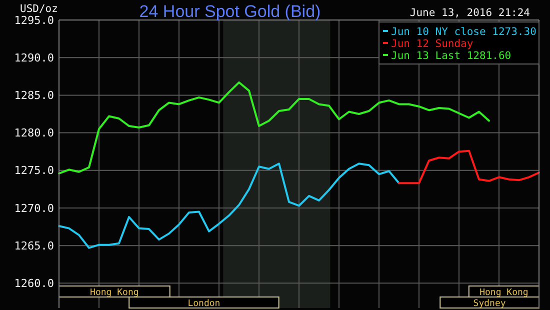 This screenshot has height=310, width=550. I want to click on y-tick-label: 1295.0, so click(34, 20).